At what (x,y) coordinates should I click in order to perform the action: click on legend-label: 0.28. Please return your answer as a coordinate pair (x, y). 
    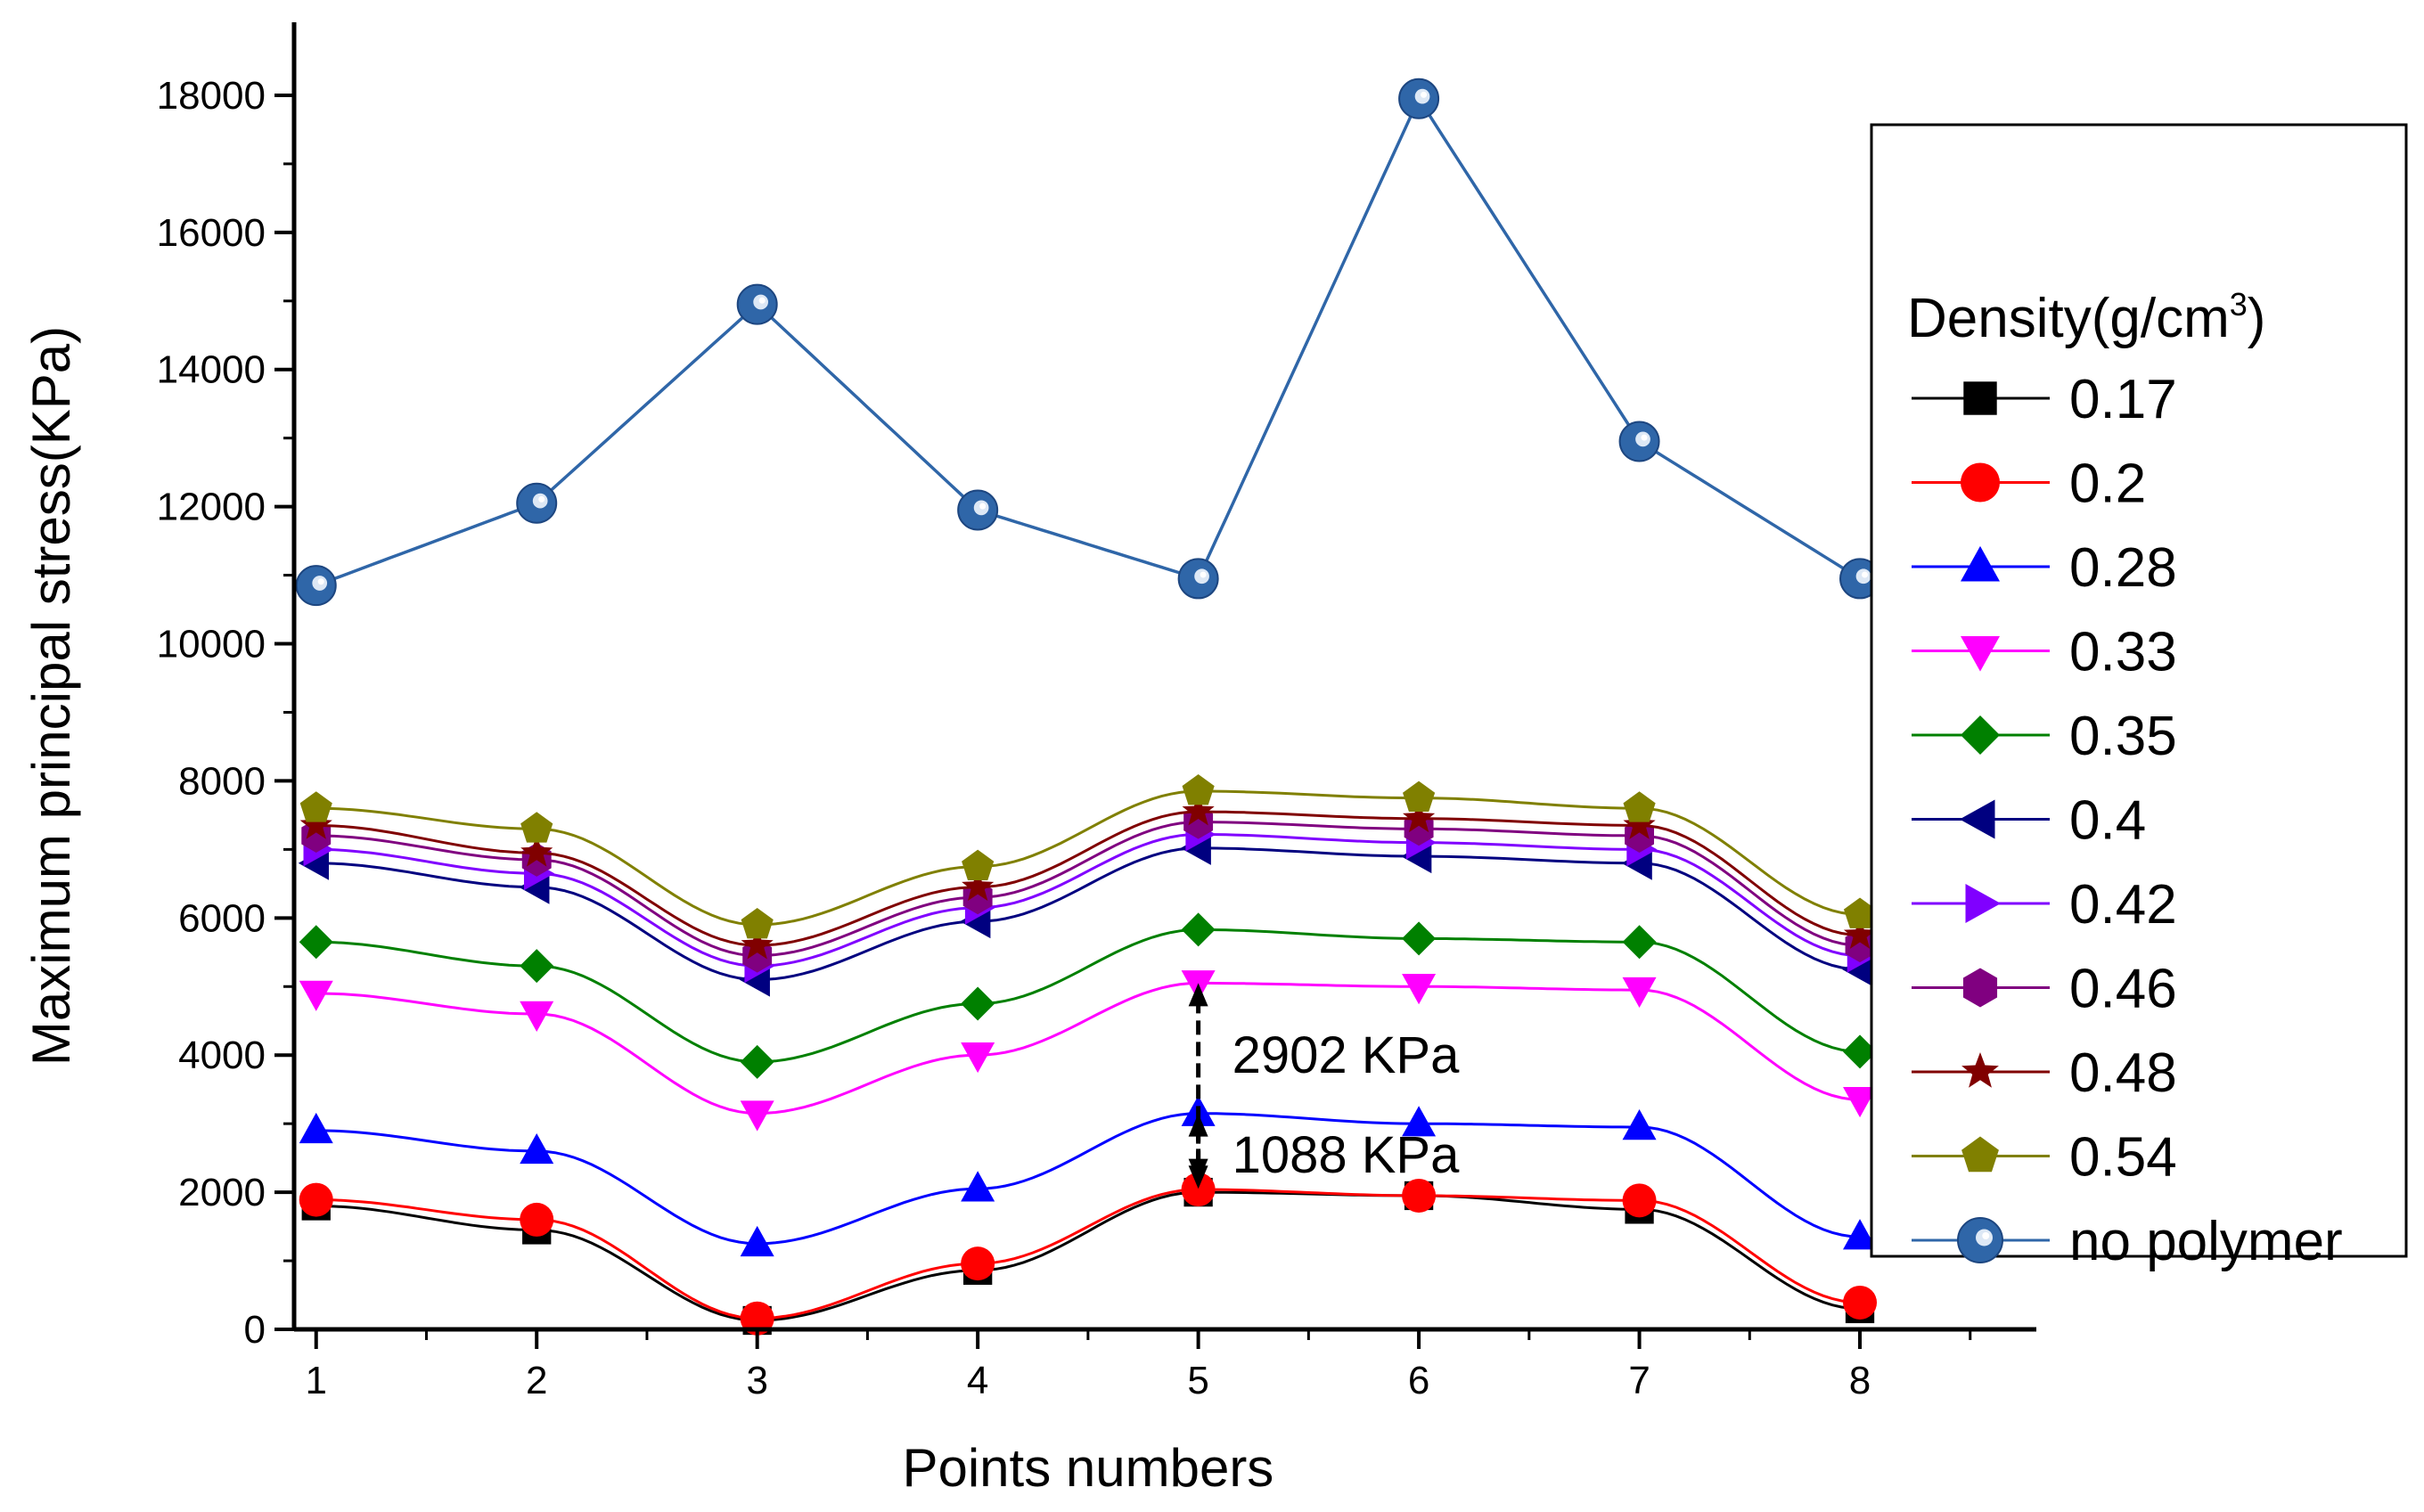
    Looking at the image, I should click on (2123, 568).